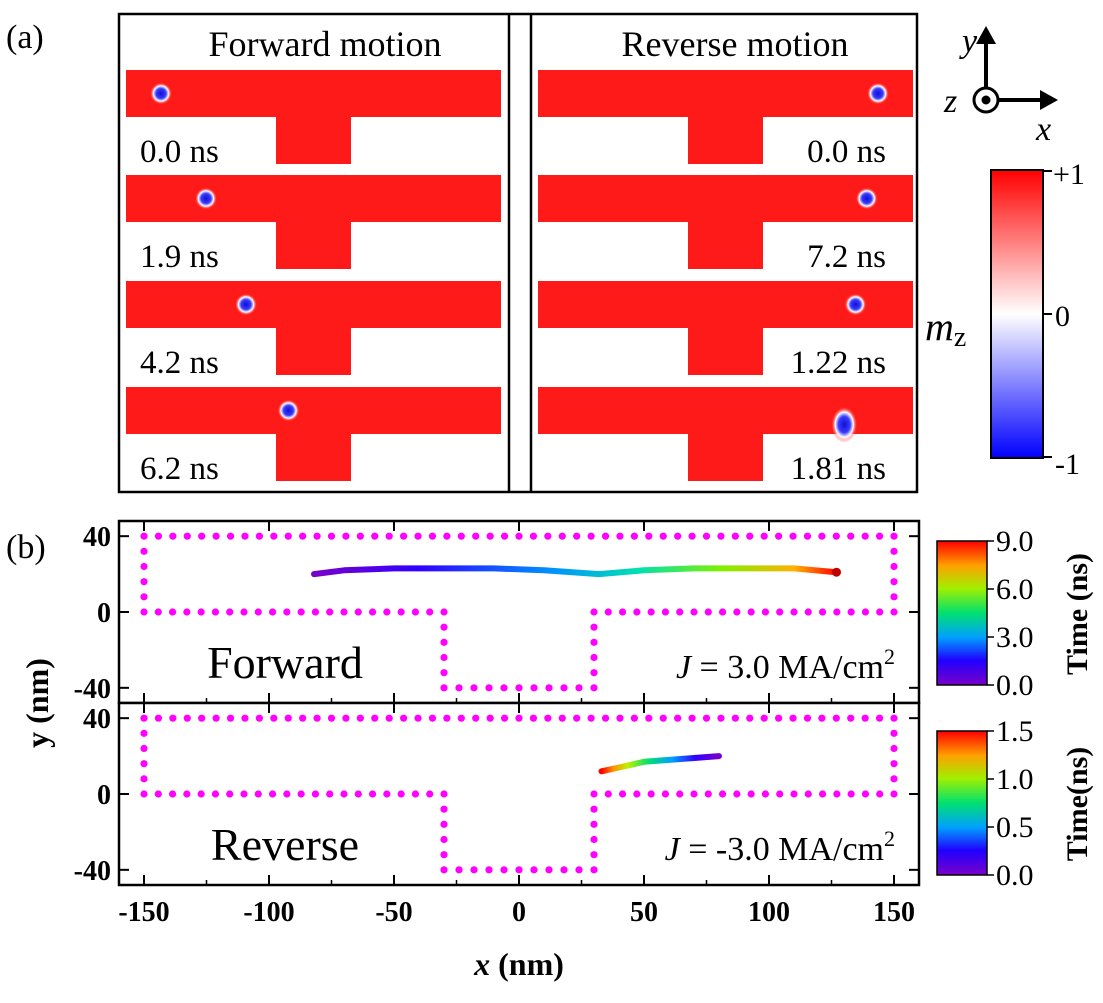 Image resolution: width=1103 pixels, height=1003 pixels. What do you see at coordinates (497, 794) in the screenshot?
I see `reverse-trajectory-plot: 40 0 -40 Reverse J = -3.0 MA/cm2` at bounding box center [497, 794].